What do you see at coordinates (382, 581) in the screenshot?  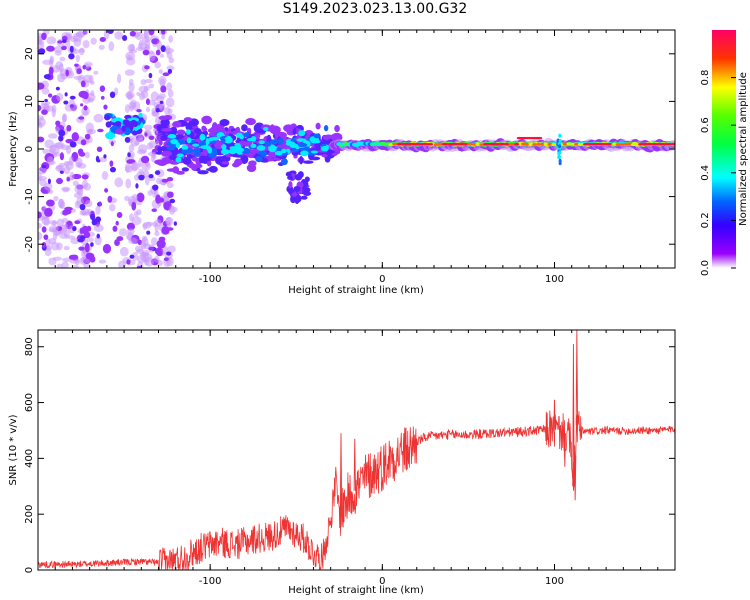 I see `snr-xtick-label: 0` at bounding box center [382, 581].